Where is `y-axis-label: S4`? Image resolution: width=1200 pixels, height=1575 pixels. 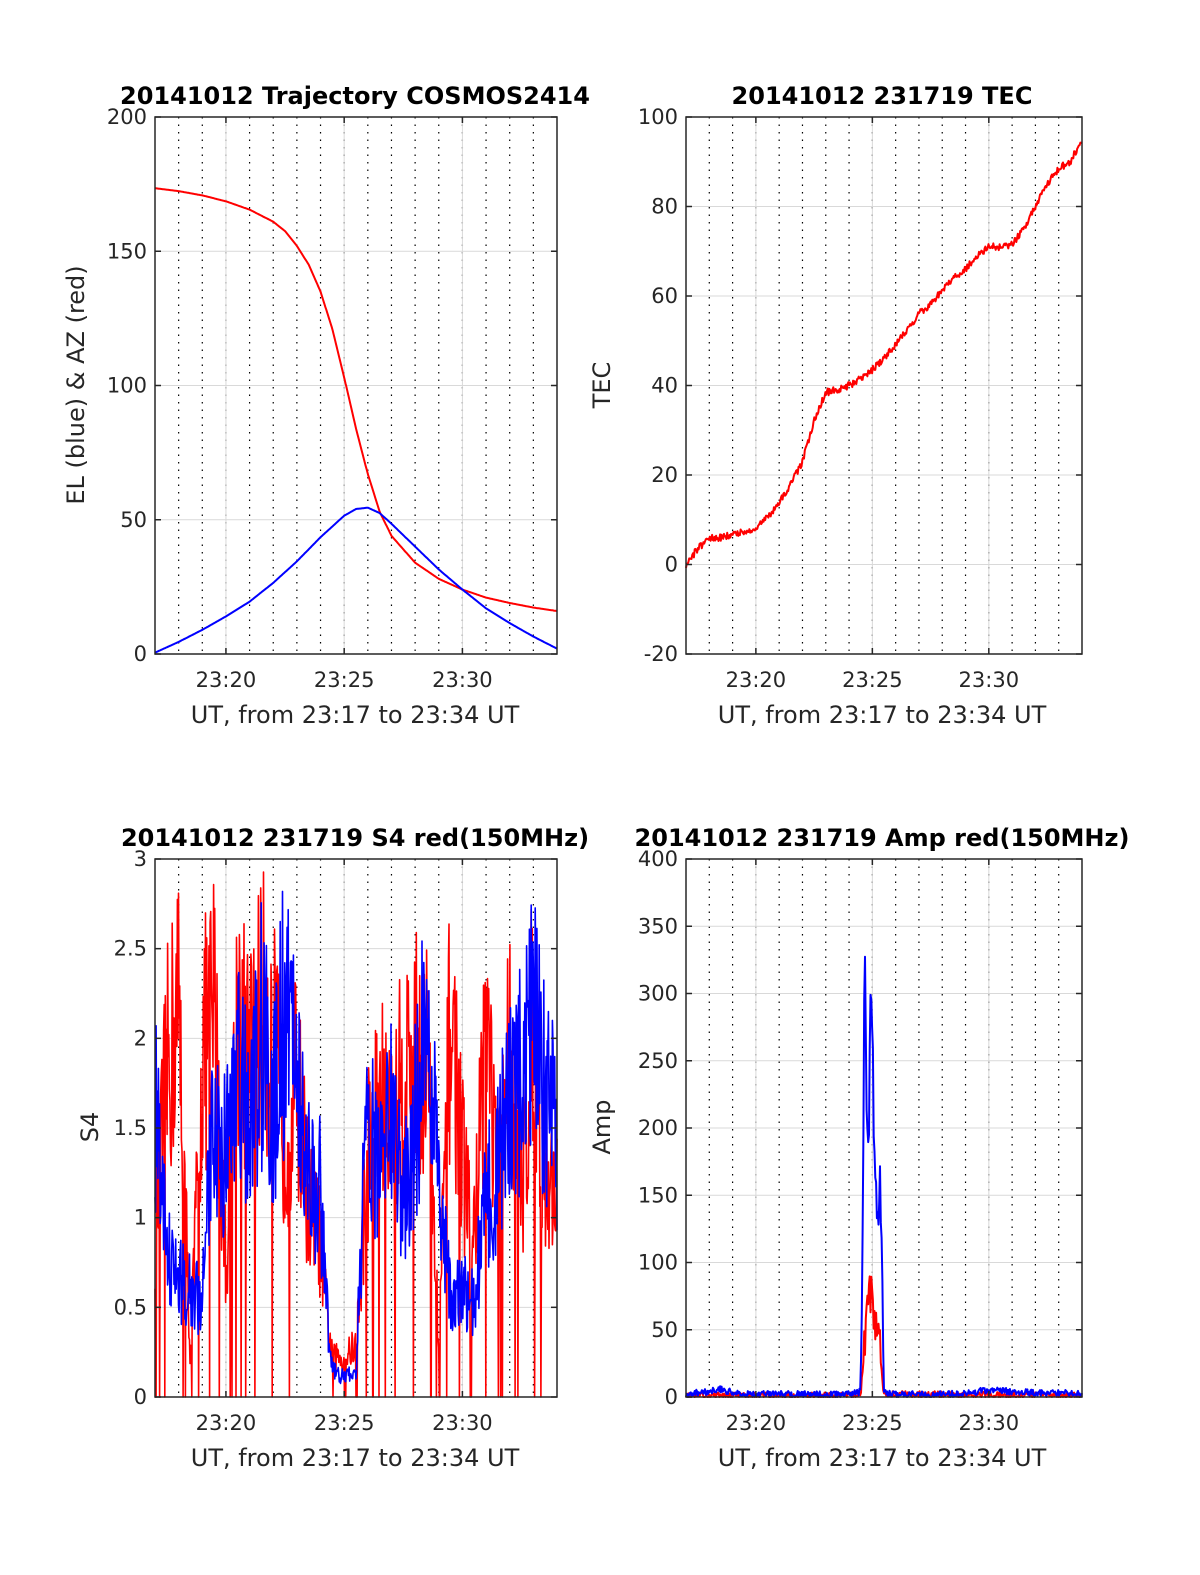 y-axis-label: S4 is located at coordinates (90, 1127).